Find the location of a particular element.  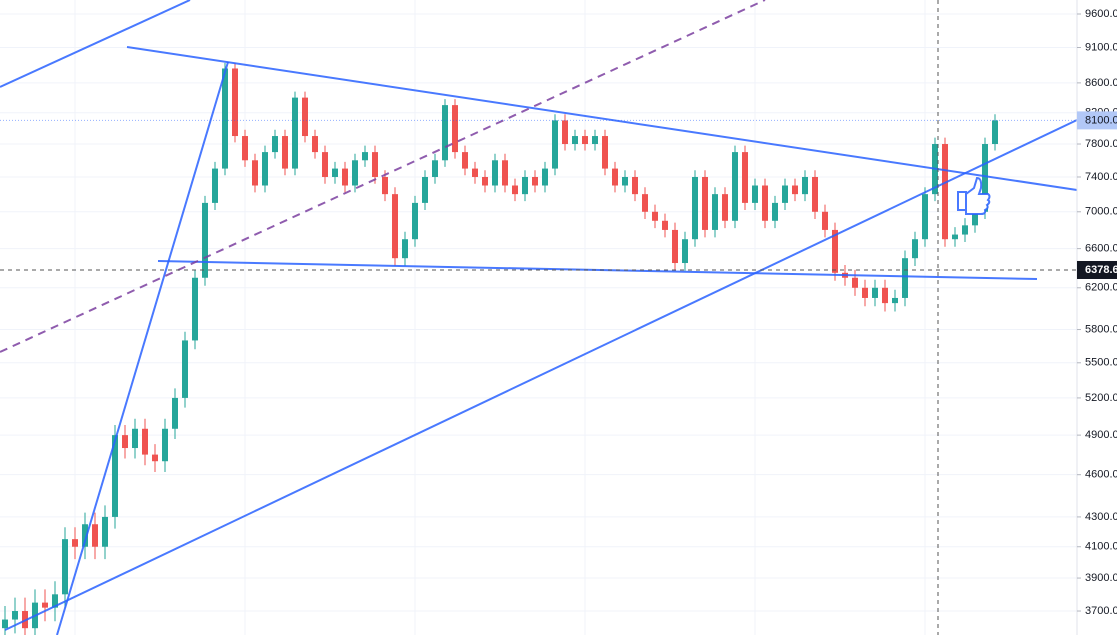

axis-background is located at coordinates (1097, 317).